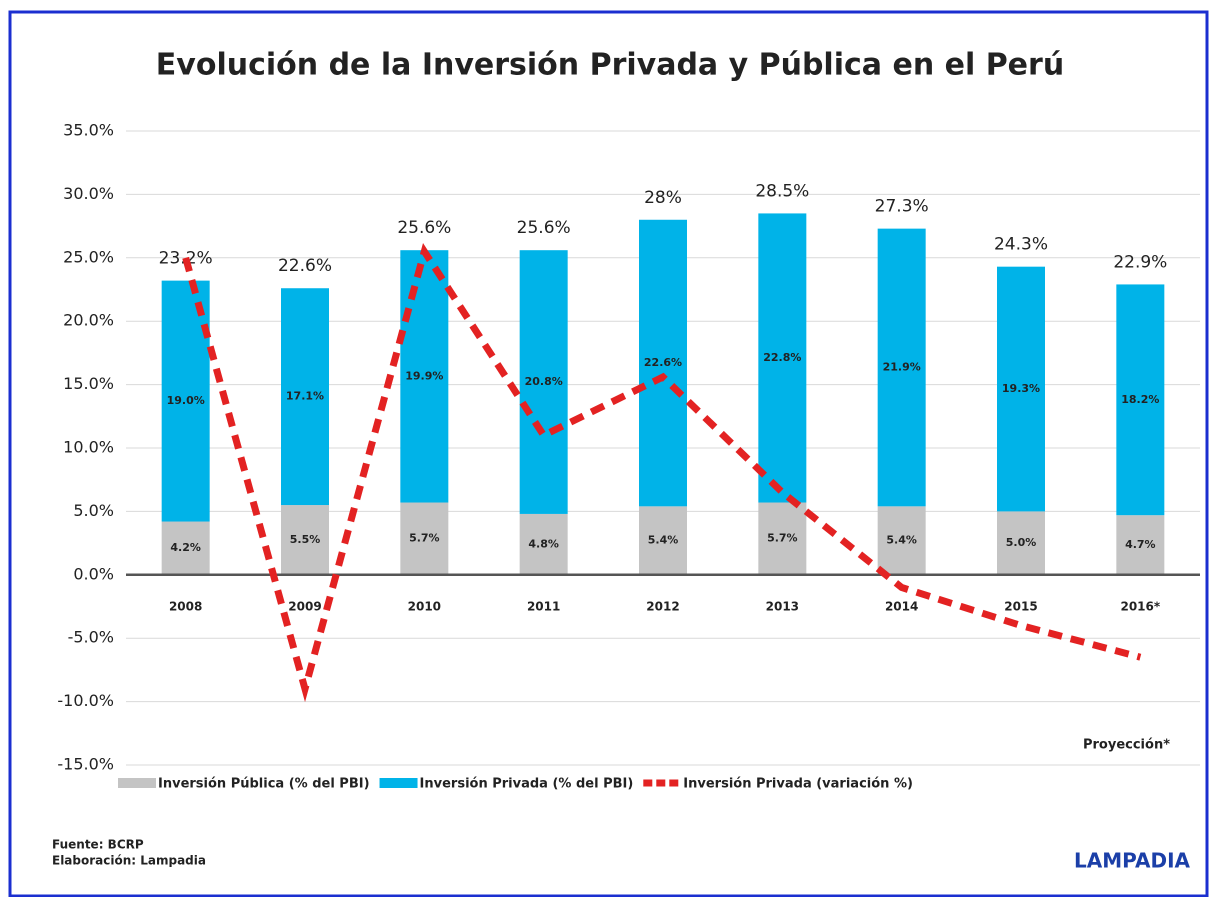 Image resolution: width=1209 pixels, height=897 pixels. What do you see at coordinates (1140, 606) in the screenshot?
I see `x-tick-label: 2016*` at bounding box center [1140, 606].